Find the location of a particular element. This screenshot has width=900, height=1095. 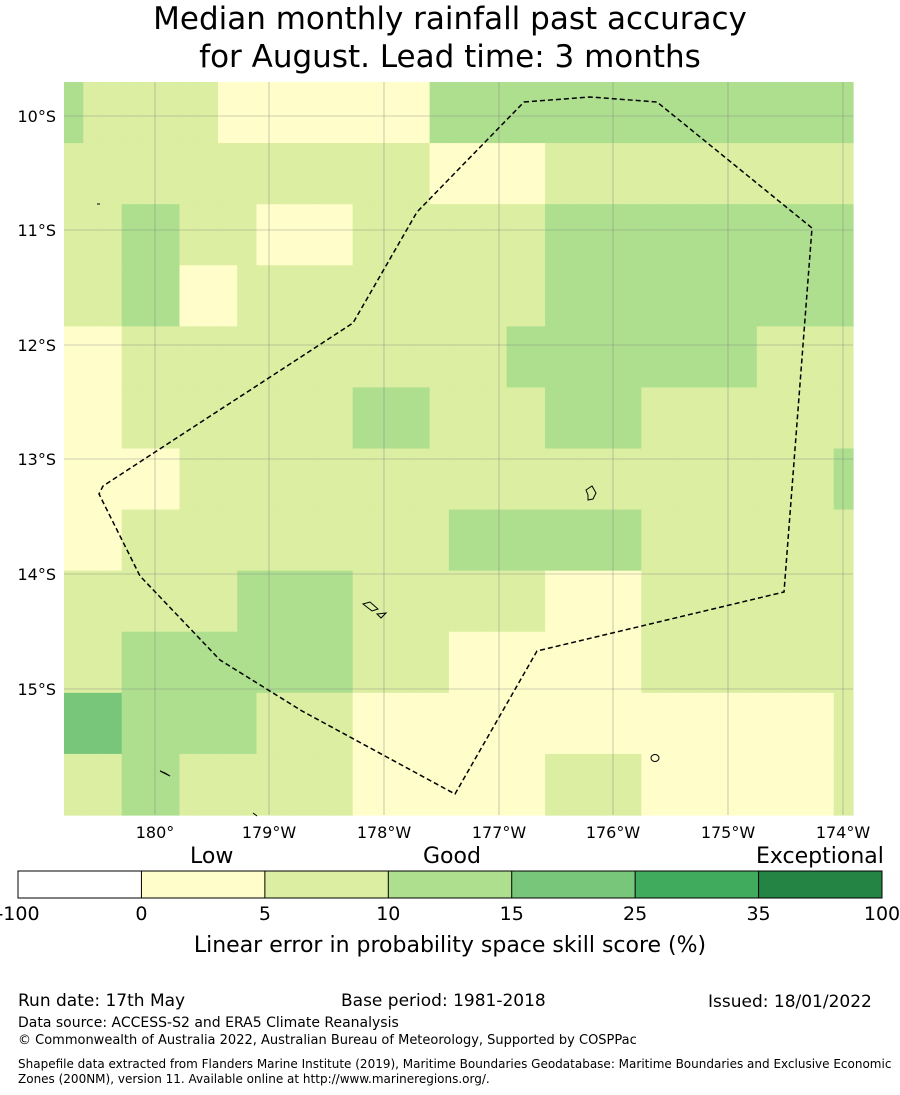

issued-date: Issued: 18/01/2022 is located at coordinates (790, 1002).